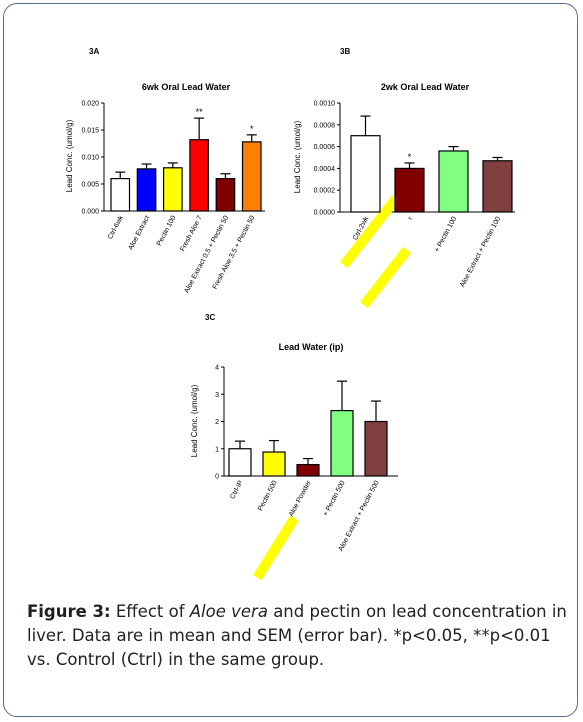  What do you see at coordinates (139, 233) in the screenshot?
I see `chart-3a-category-label: Aloe Extract` at bounding box center [139, 233].